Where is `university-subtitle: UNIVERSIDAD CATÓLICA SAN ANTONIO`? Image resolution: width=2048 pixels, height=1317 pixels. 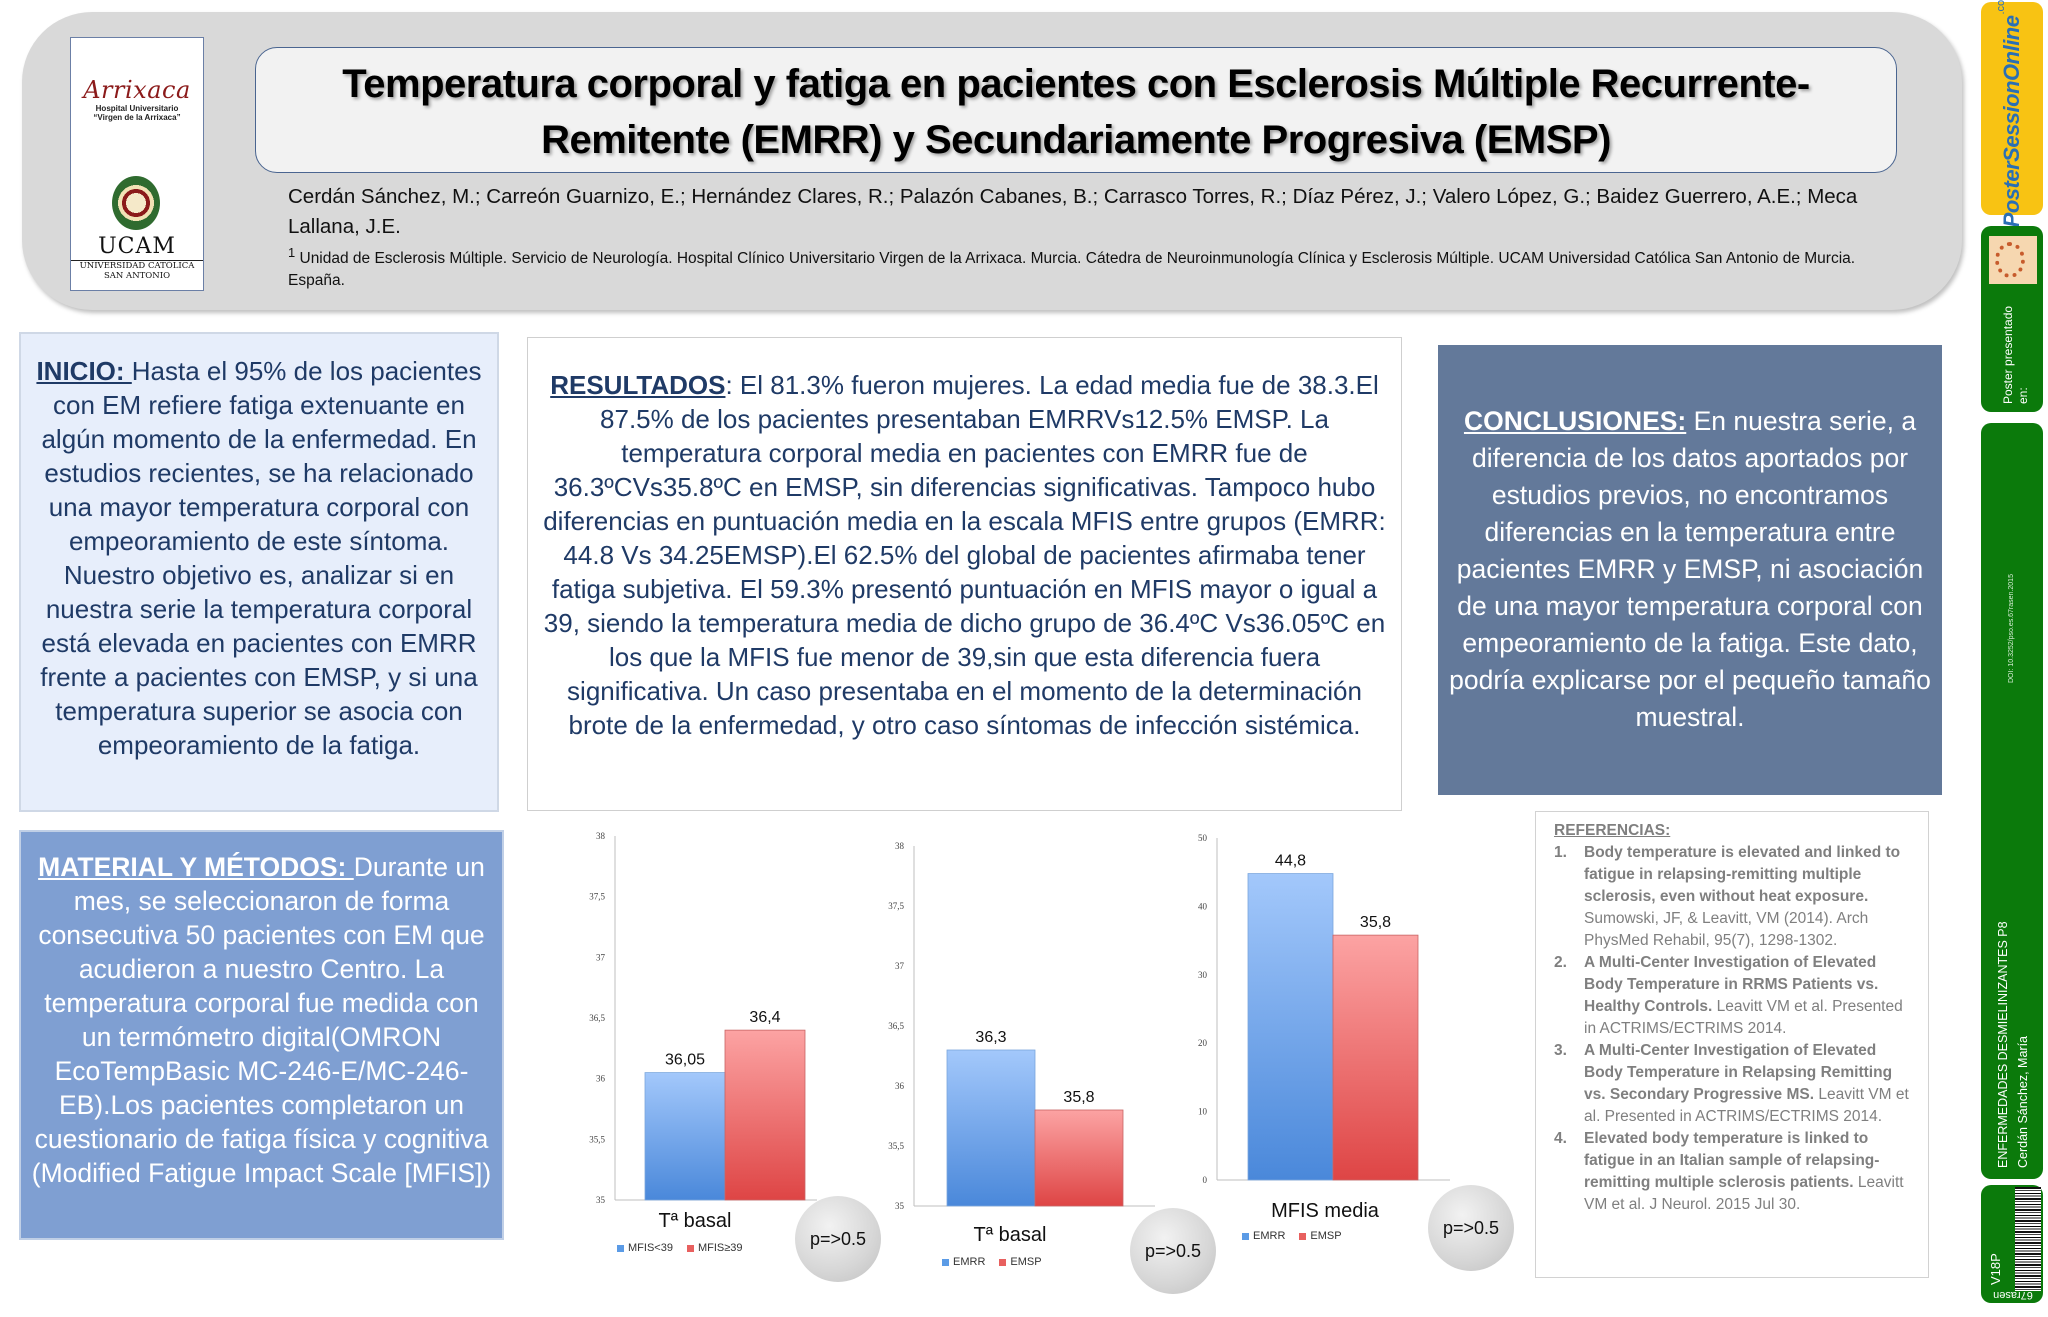
university-subtitle: UNIVERSIDAD CATÓLICA SAN ANTONIO is located at coordinates (137, 270).